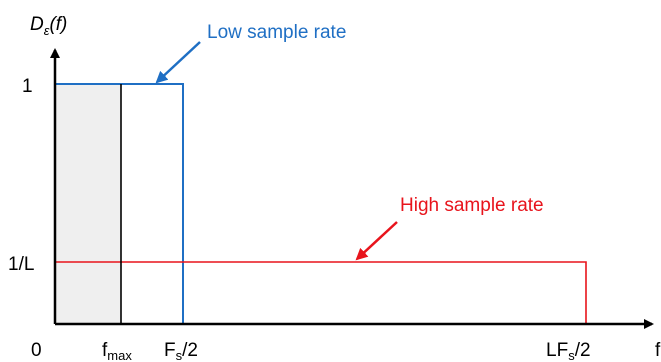 The width and height of the screenshot is (661, 362). I want to click on origin-label: 0, so click(36, 350).